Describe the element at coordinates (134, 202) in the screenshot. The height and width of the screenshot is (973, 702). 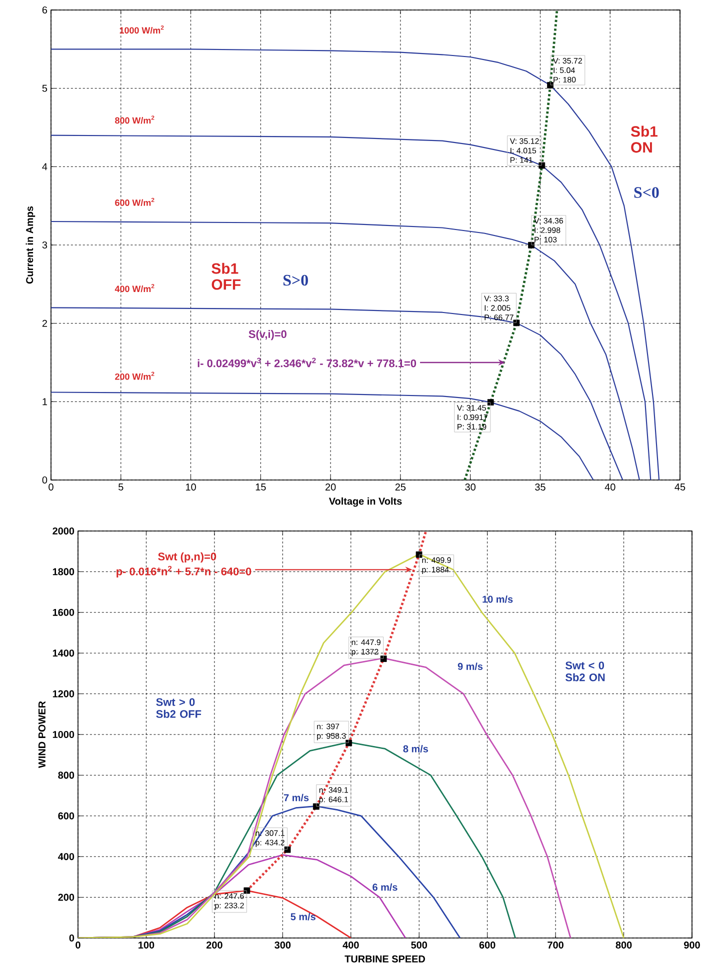
I see `series-label: 600 W/m$^{2}$` at that location.